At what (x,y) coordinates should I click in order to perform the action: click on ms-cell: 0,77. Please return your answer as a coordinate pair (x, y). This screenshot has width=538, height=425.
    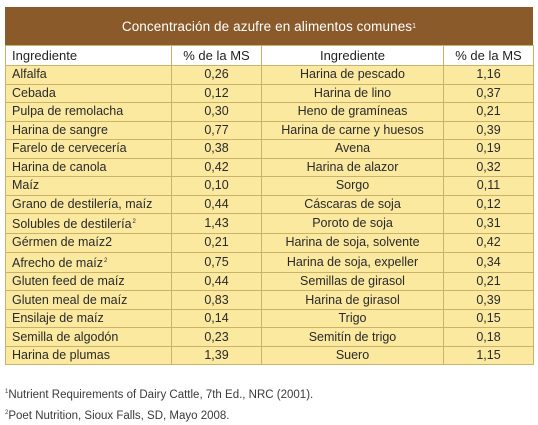
    Looking at the image, I should click on (216, 130).